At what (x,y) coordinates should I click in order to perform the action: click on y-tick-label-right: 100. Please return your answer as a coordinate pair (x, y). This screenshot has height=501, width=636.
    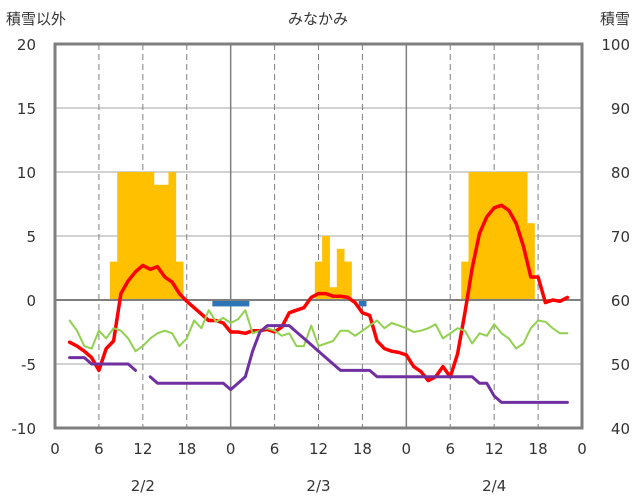
    Looking at the image, I should click on (615, 45).